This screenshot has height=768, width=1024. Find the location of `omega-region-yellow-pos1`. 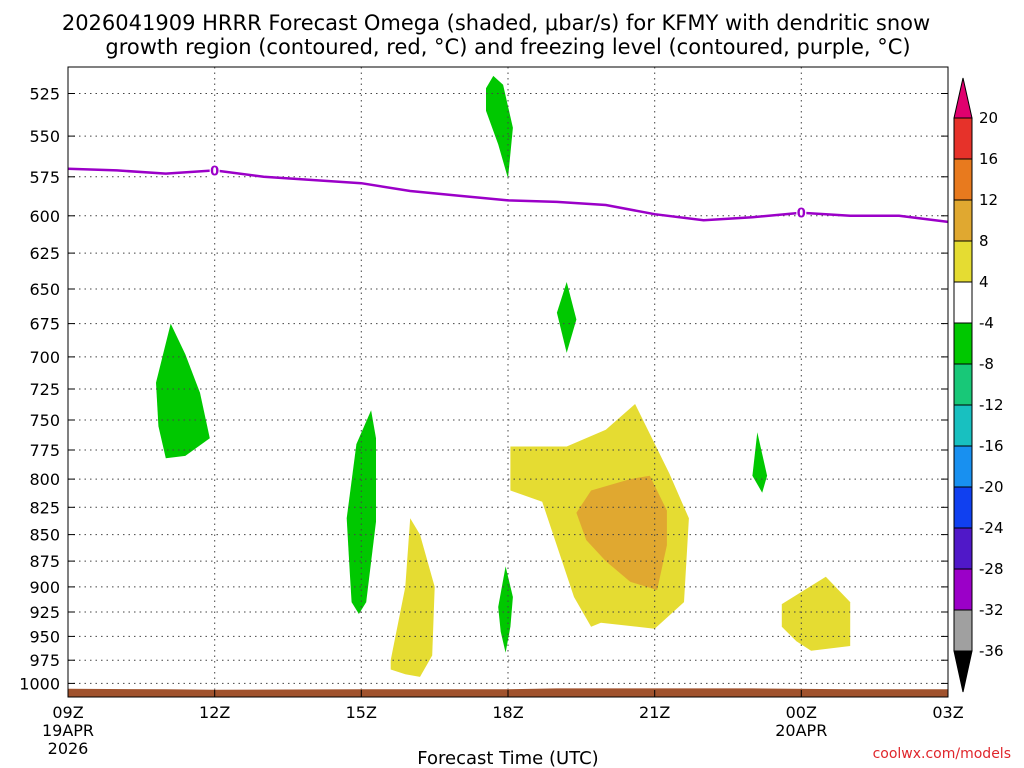

omega-region-yellow-pos1 is located at coordinates (412, 597).